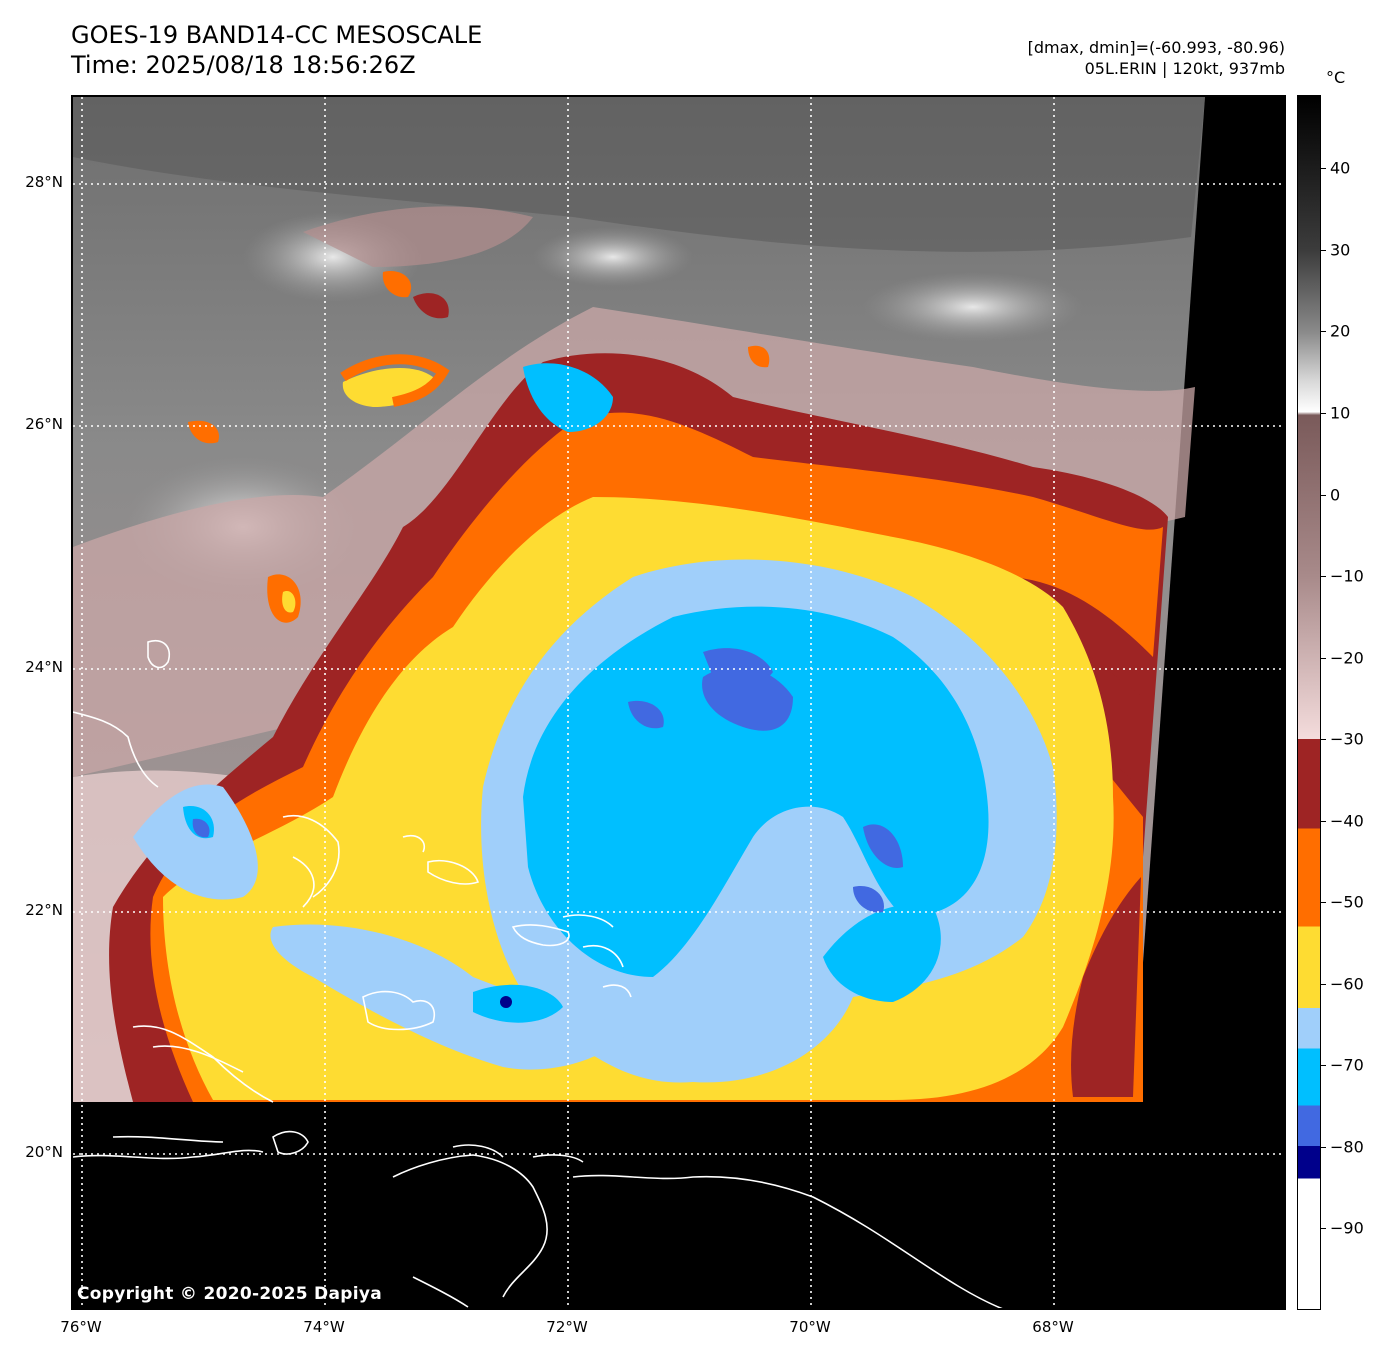 This screenshot has width=1390, height=1359. I want to click on dmax-dmin-range: [dmax, dmin]=(-60.993, -80.96), so click(1156, 47).